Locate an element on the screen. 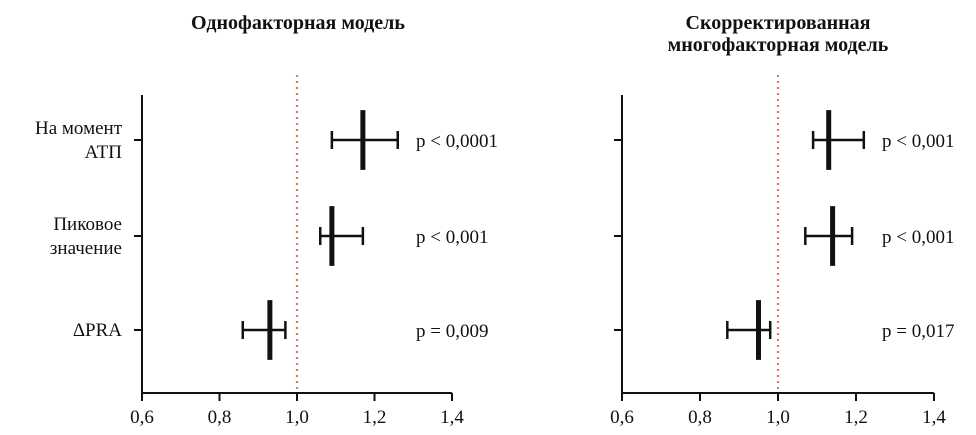  p-value-label: p = 0,017 is located at coordinates (918, 331).